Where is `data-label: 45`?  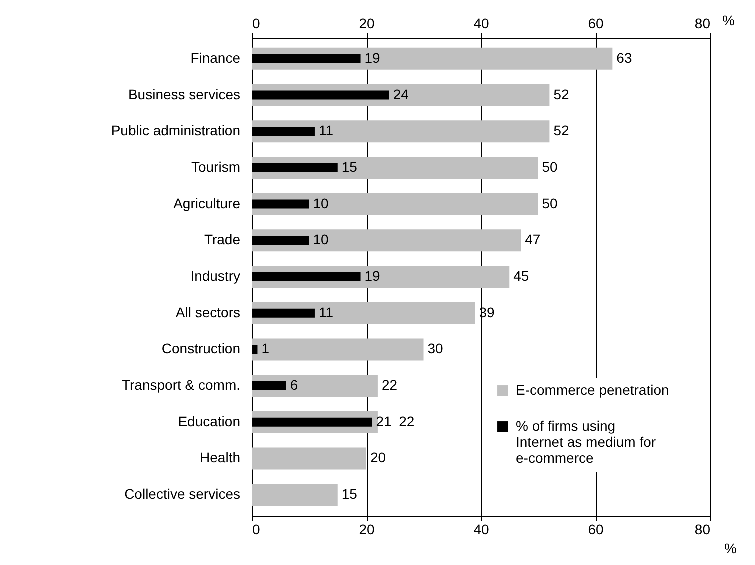 data-label: 45 is located at coordinates (522, 276).